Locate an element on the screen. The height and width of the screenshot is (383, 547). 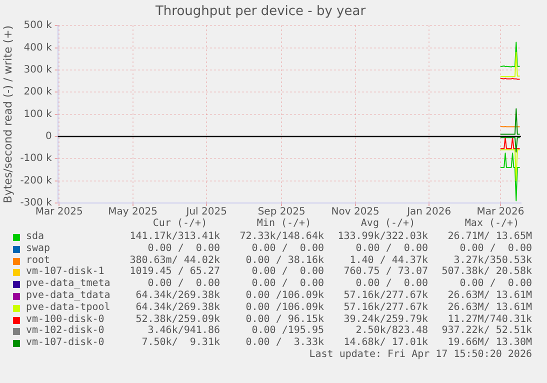
legend-label: vm-107-disk-1 is located at coordinates (65, 272).